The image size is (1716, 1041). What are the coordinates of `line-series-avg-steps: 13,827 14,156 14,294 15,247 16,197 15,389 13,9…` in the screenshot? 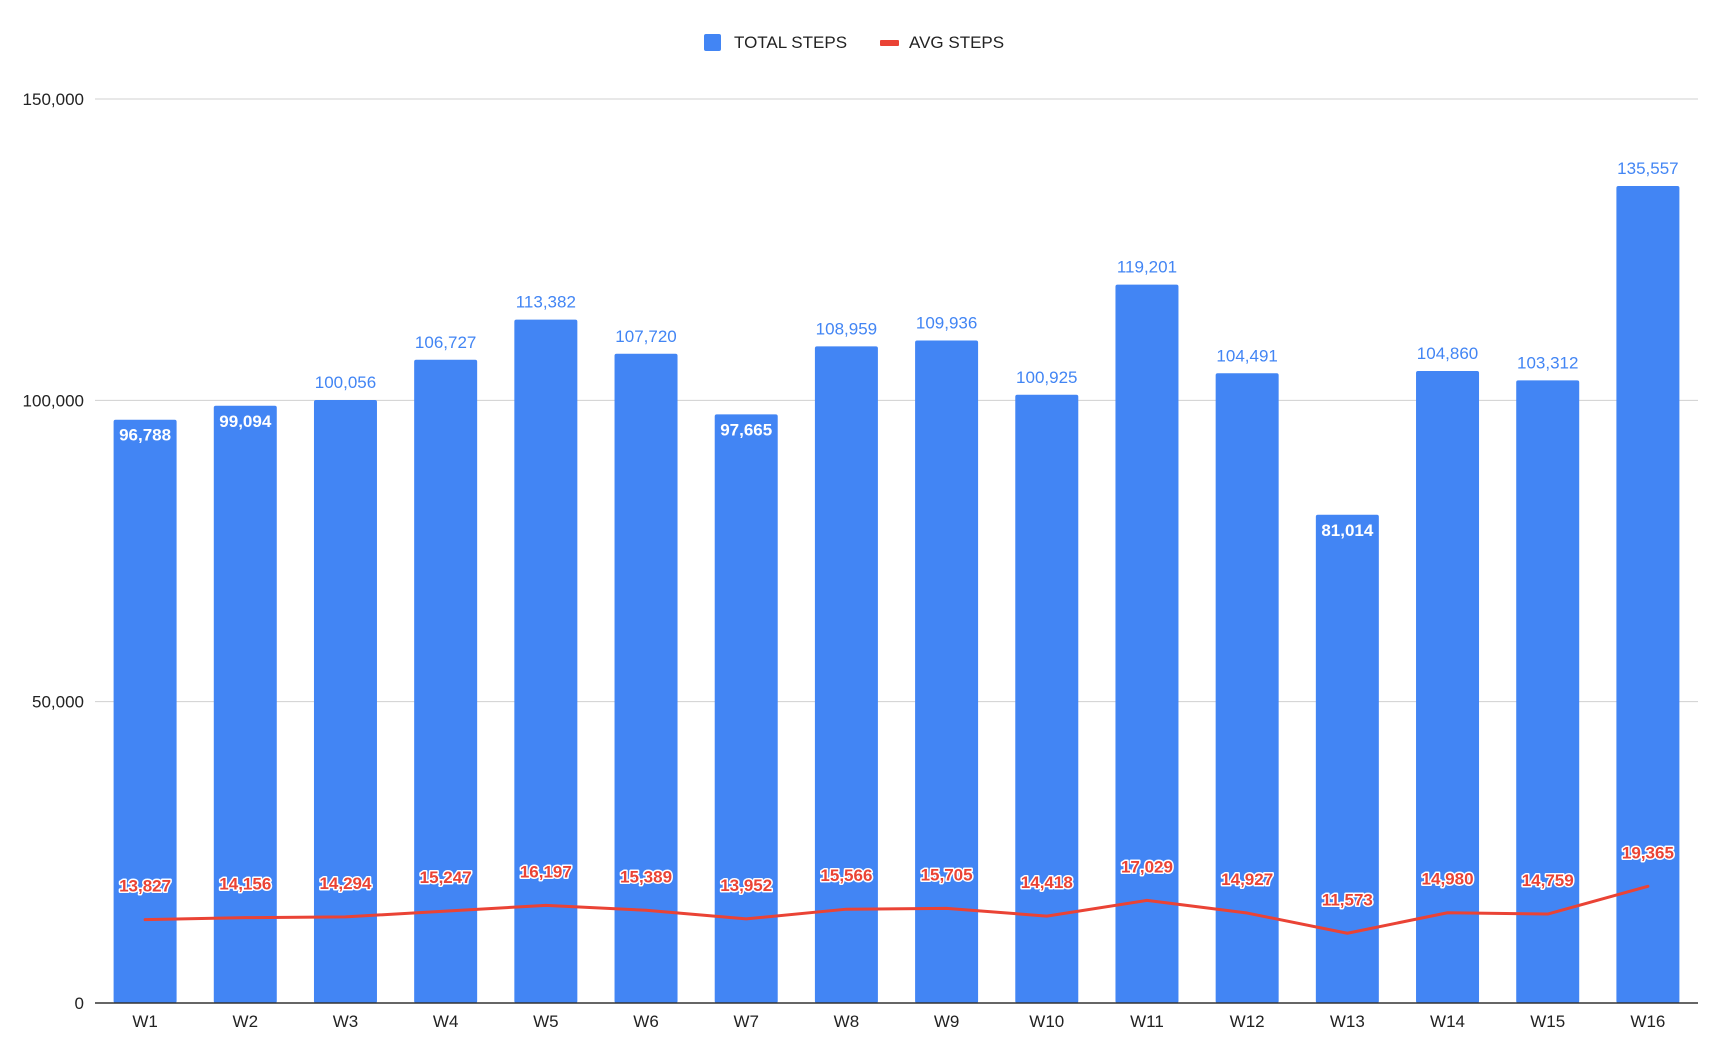 It's located at (896, 888).